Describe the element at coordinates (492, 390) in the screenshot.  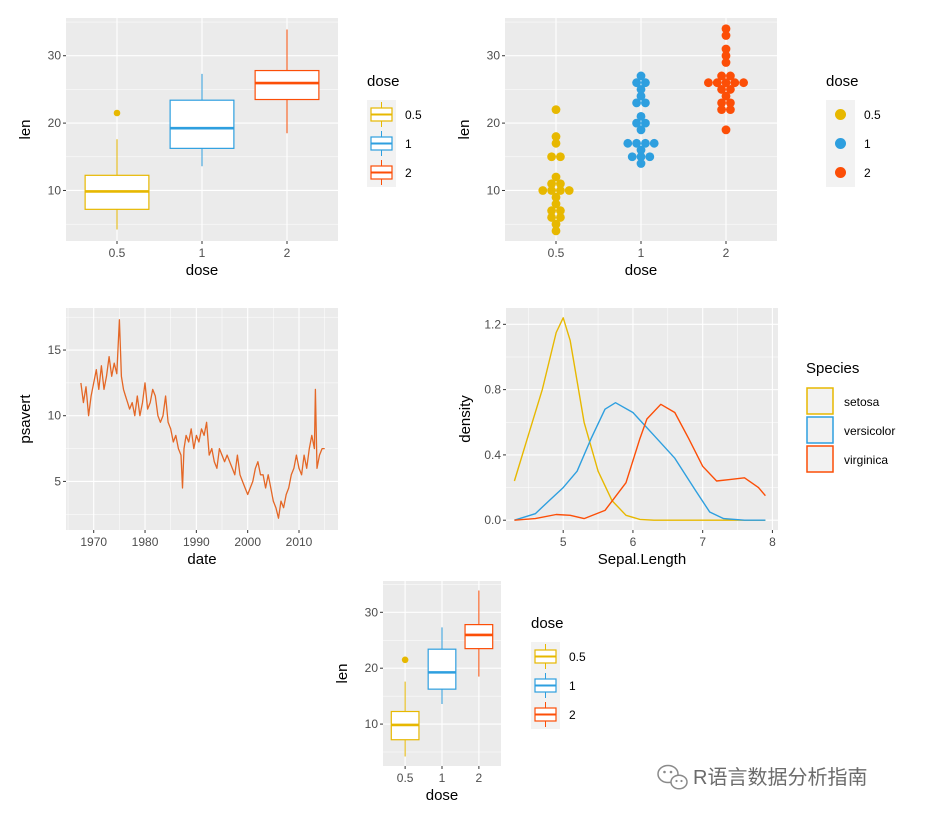
I see `y-tick-label: 0.8` at that location.